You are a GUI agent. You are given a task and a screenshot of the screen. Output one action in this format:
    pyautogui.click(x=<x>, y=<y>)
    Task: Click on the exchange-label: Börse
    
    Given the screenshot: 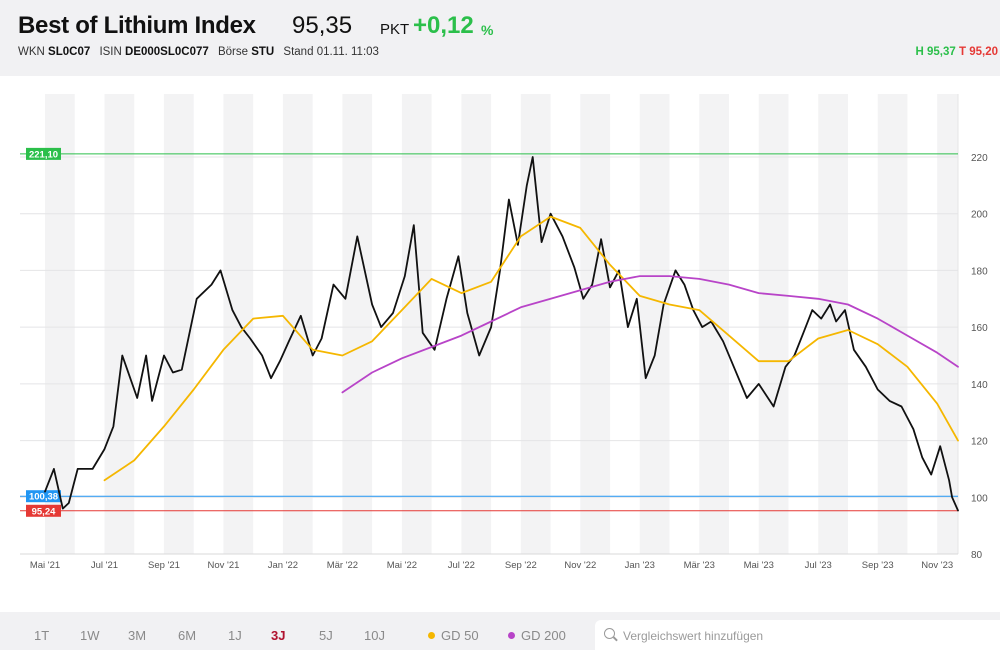 What is the action you would take?
    pyautogui.click(x=233, y=52)
    